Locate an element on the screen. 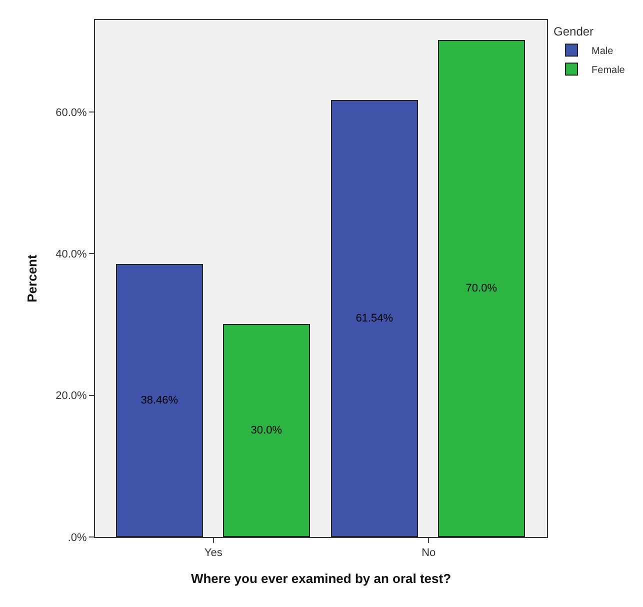  data-label: 70.0% is located at coordinates (482, 288).